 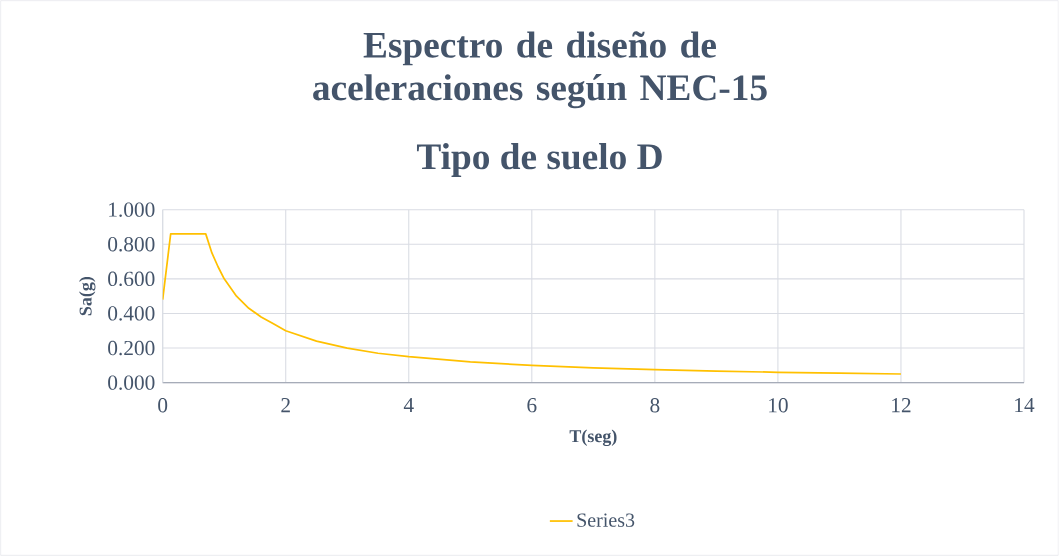 I want to click on chart-subtitle: Tipo de suelo D, so click(x=539, y=160).